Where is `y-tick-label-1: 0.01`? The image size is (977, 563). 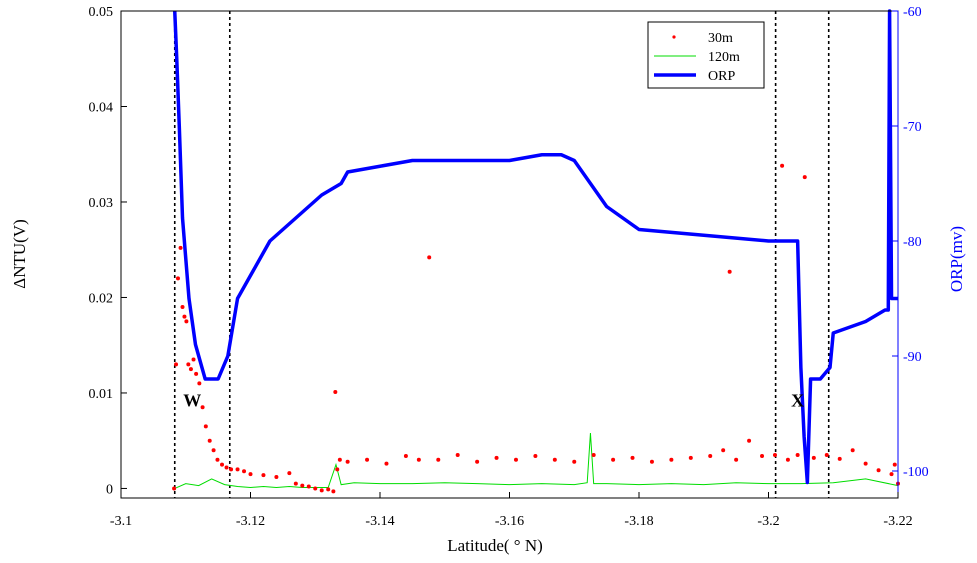
y-tick-label-1: 0.01 is located at coordinates (101, 394).